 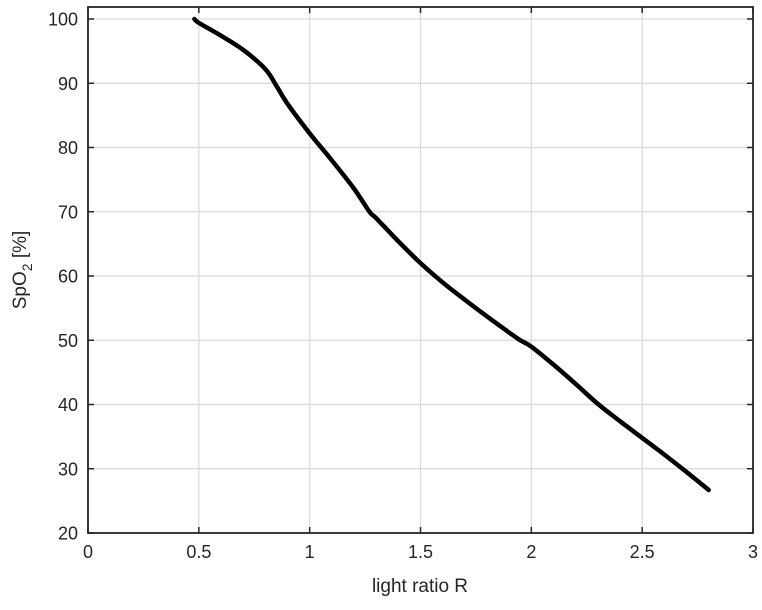 I want to click on x-tick-label: 2.5, so click(x=642, y=552).